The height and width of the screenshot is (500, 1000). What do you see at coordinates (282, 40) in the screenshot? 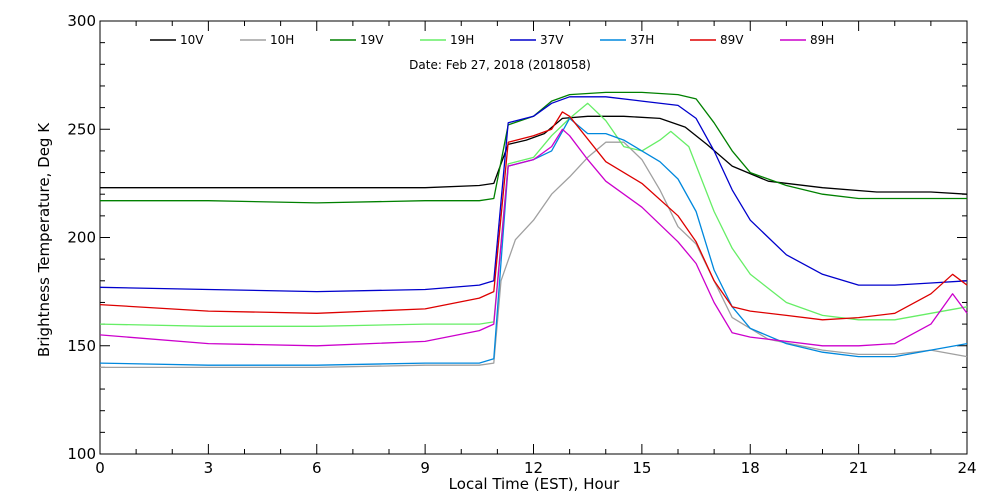
I see `legend-label-10h: 10H` at bounding box center [282, 40].